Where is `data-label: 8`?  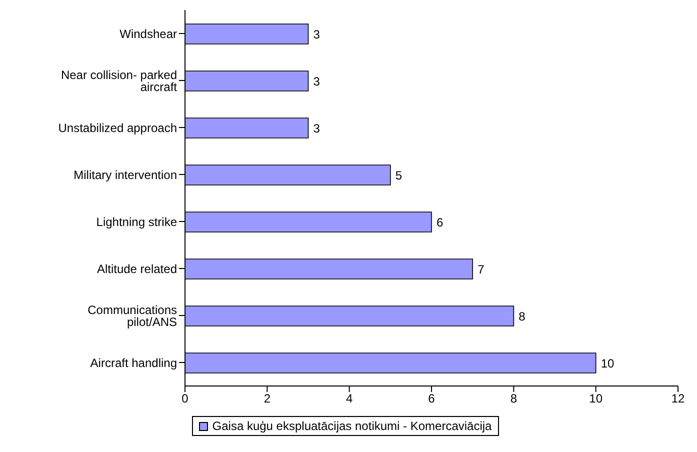
data-label: 8 is located at coordinates (522, 316).